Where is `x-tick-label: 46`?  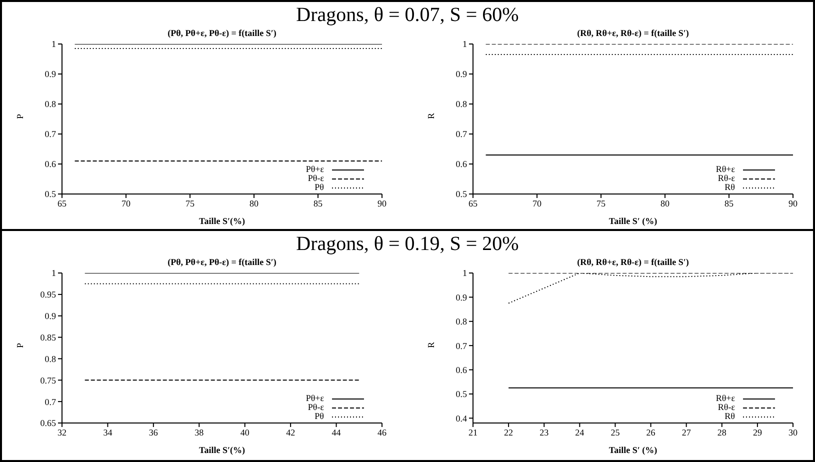
x-tick-label: 46 is located at coordinates (382, 432).